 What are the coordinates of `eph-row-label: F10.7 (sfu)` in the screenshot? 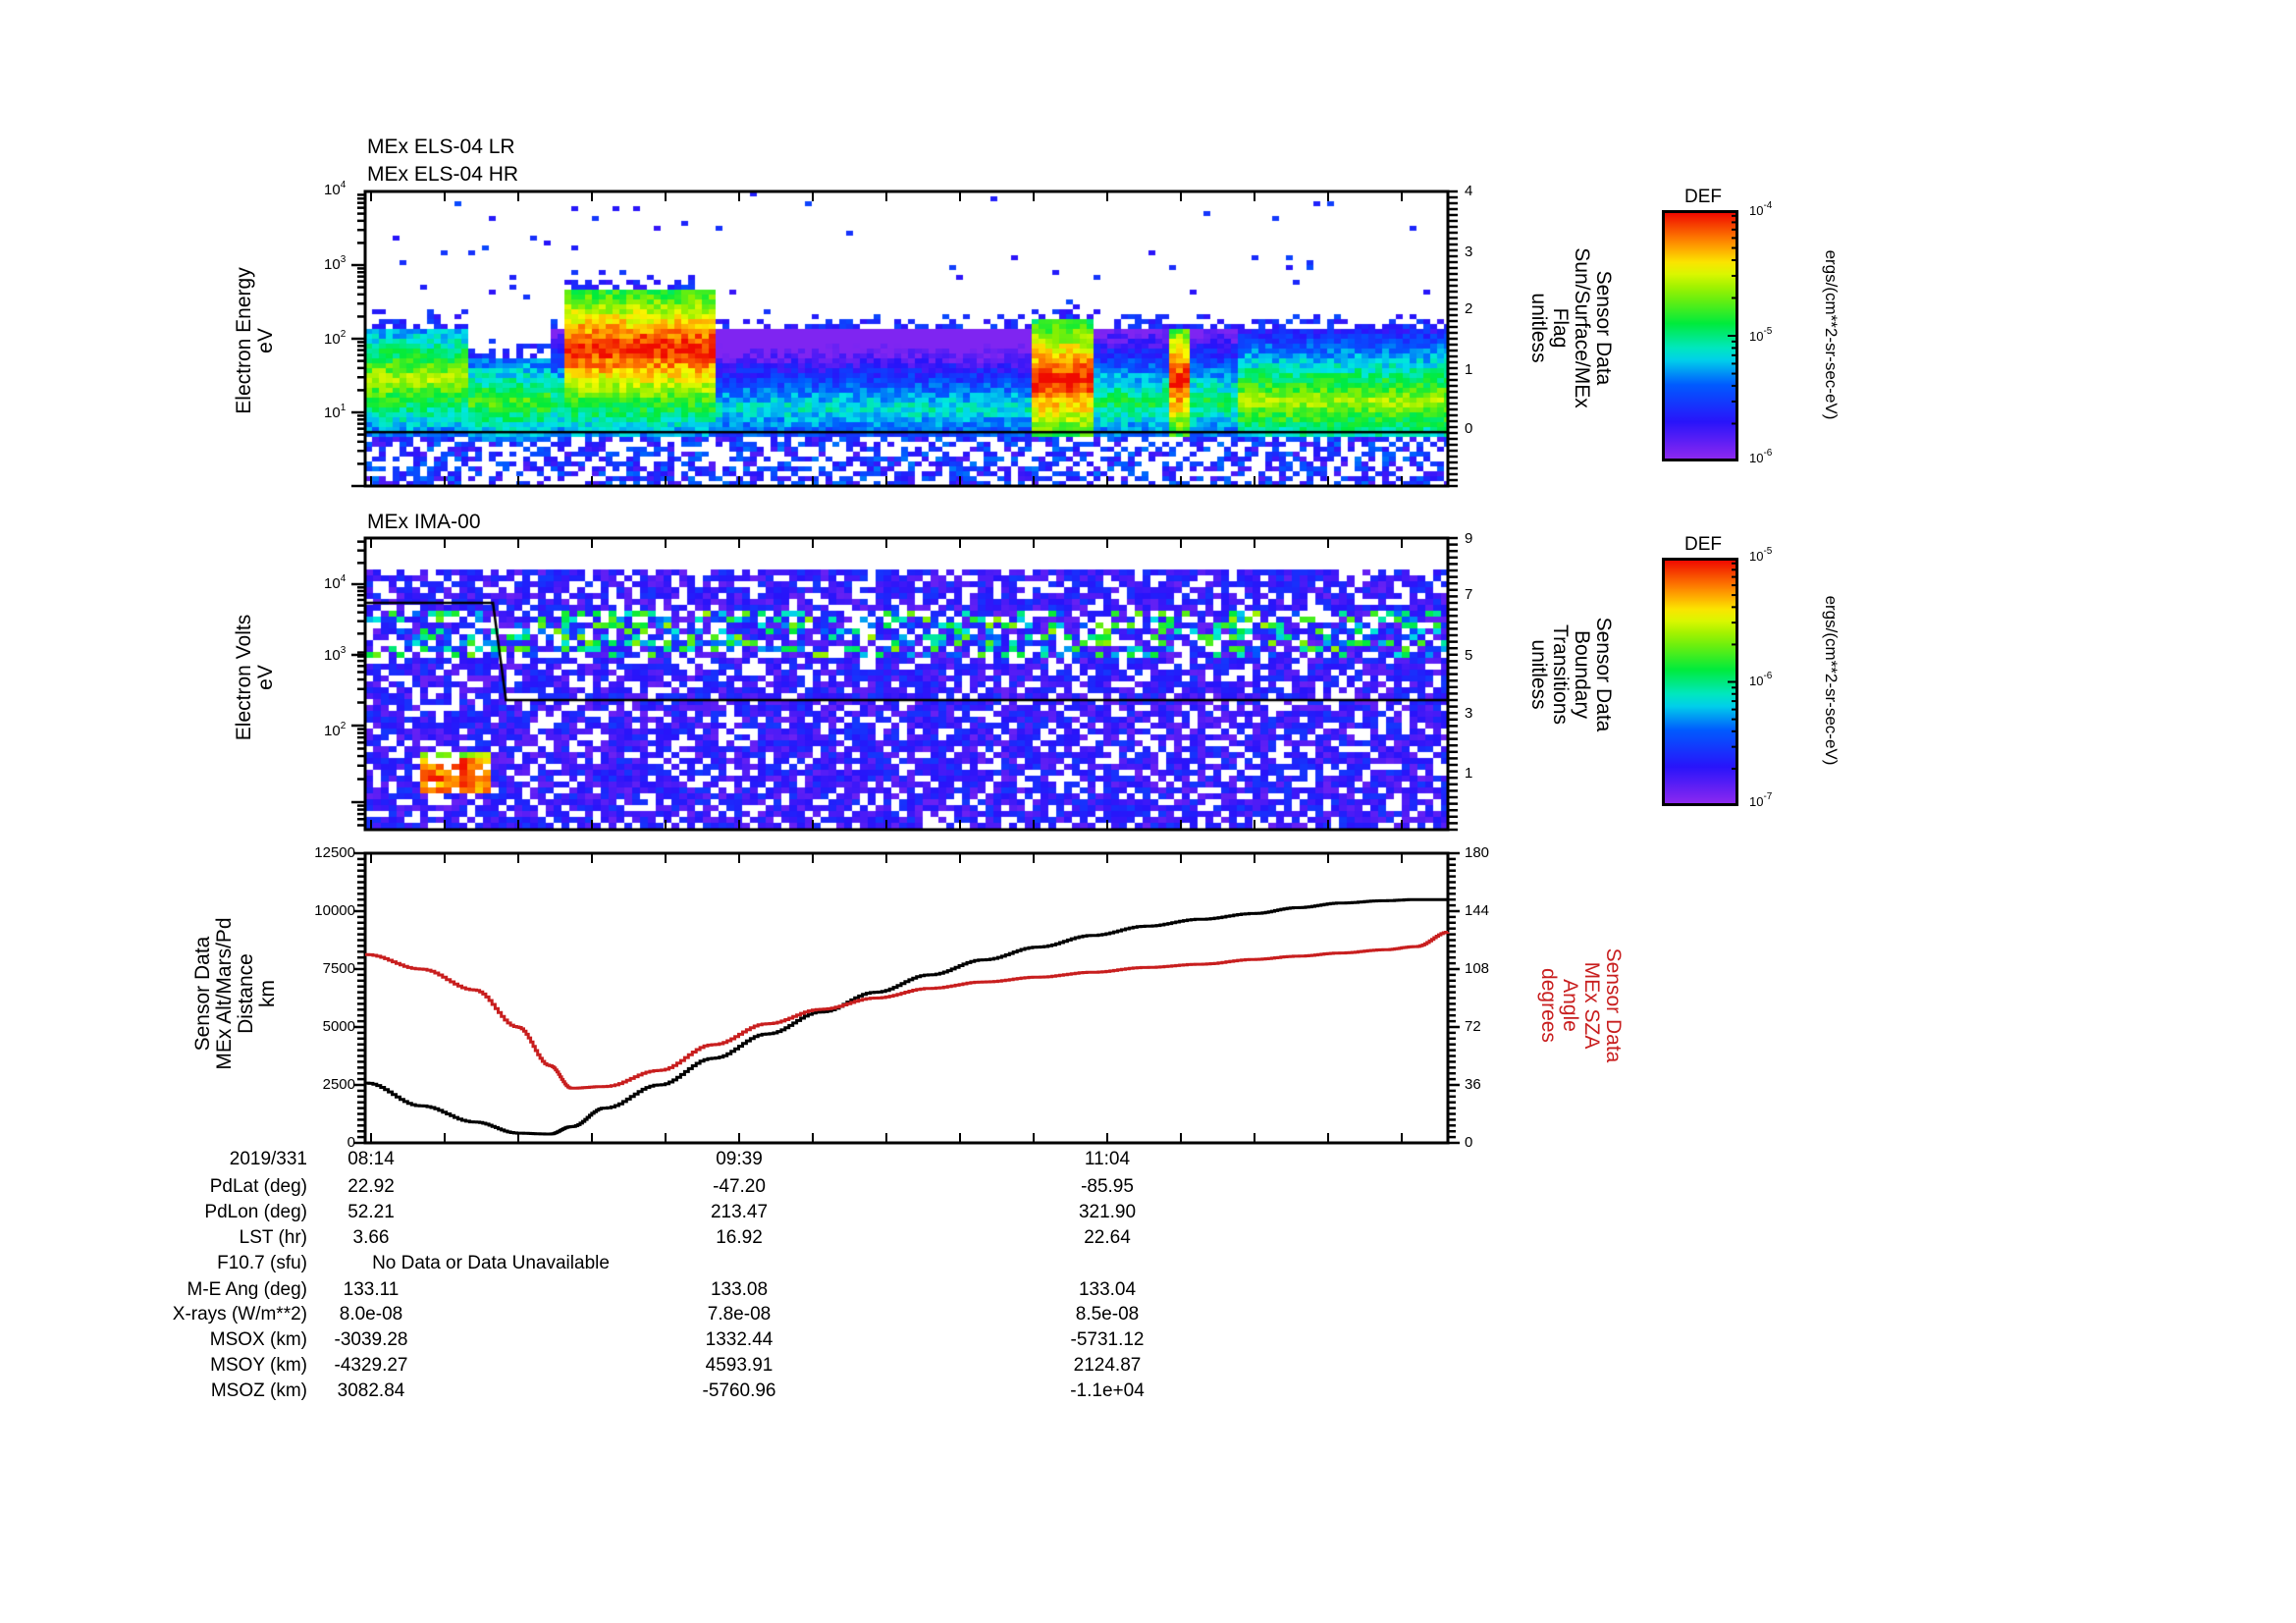 It's located at (262, 1263).